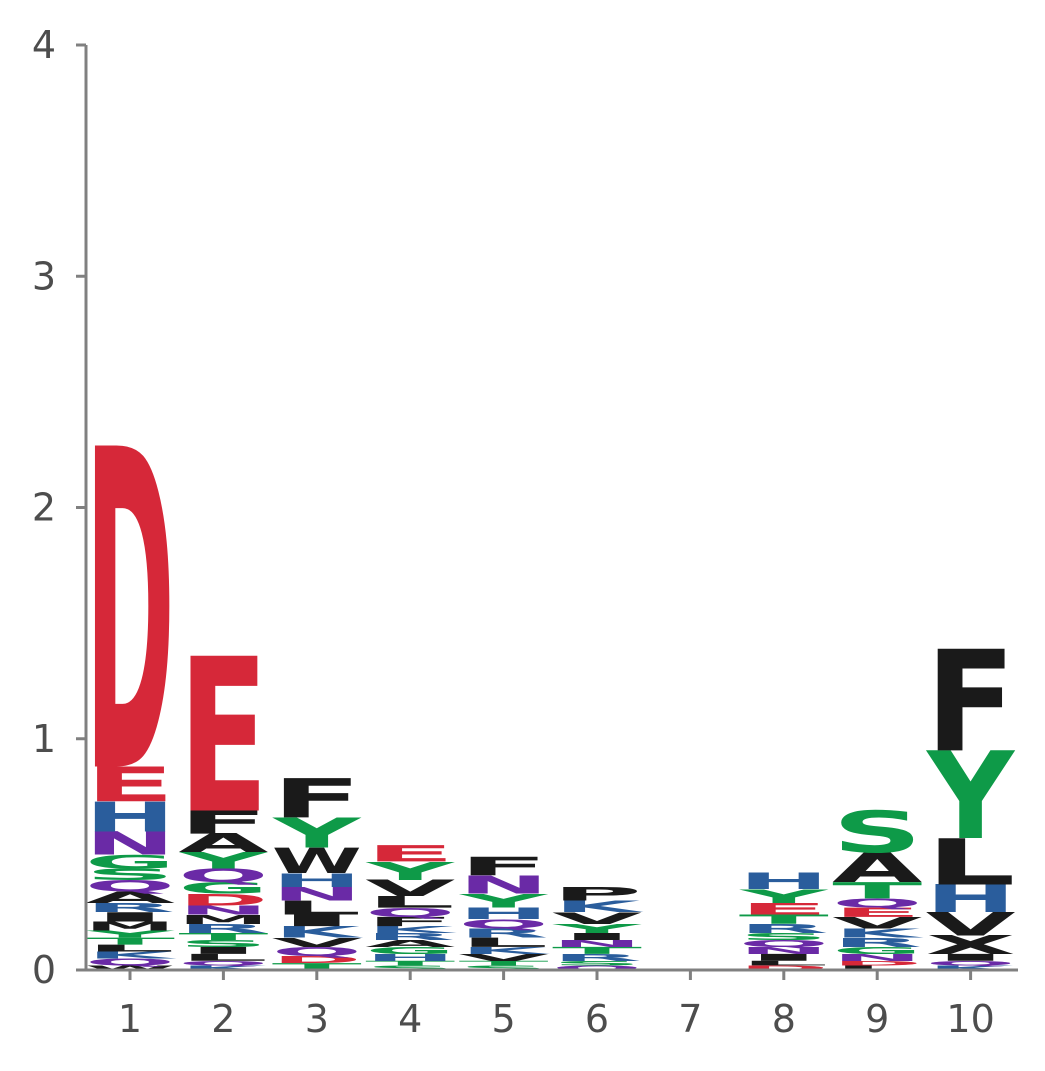 Image resolution: width=1045 pixels, height=1071 pixels. I want to click on logo-letter-pos4-H: H, so click(410, 957).